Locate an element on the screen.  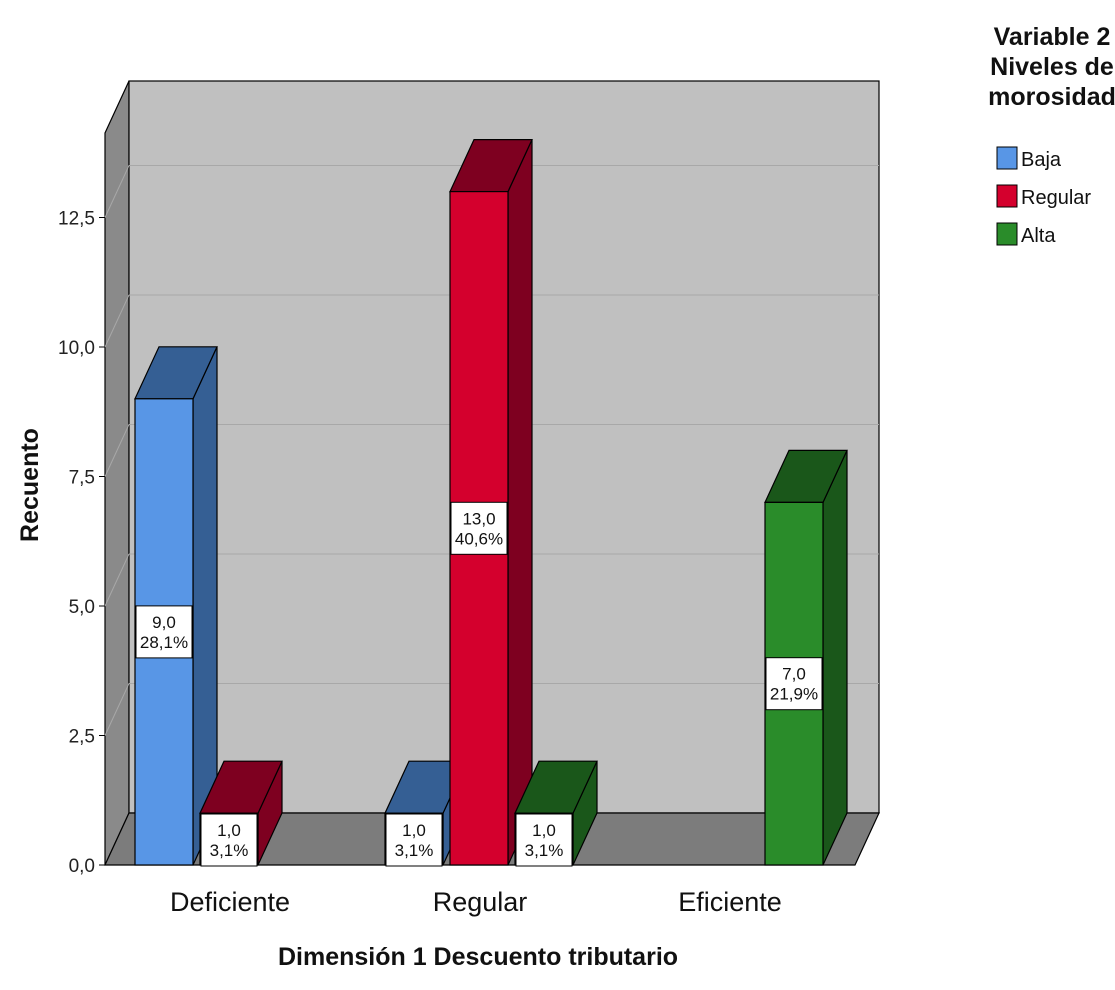
side-wall is located at coordinates (117, 473).